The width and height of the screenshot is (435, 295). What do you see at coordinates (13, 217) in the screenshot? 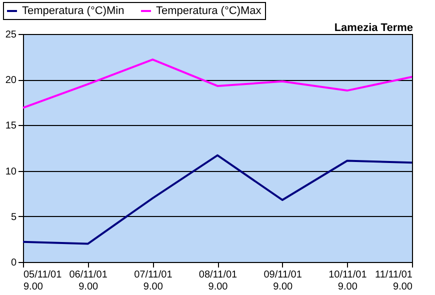
I see `y-tick-label: 5` at bounding box center [13, 217].